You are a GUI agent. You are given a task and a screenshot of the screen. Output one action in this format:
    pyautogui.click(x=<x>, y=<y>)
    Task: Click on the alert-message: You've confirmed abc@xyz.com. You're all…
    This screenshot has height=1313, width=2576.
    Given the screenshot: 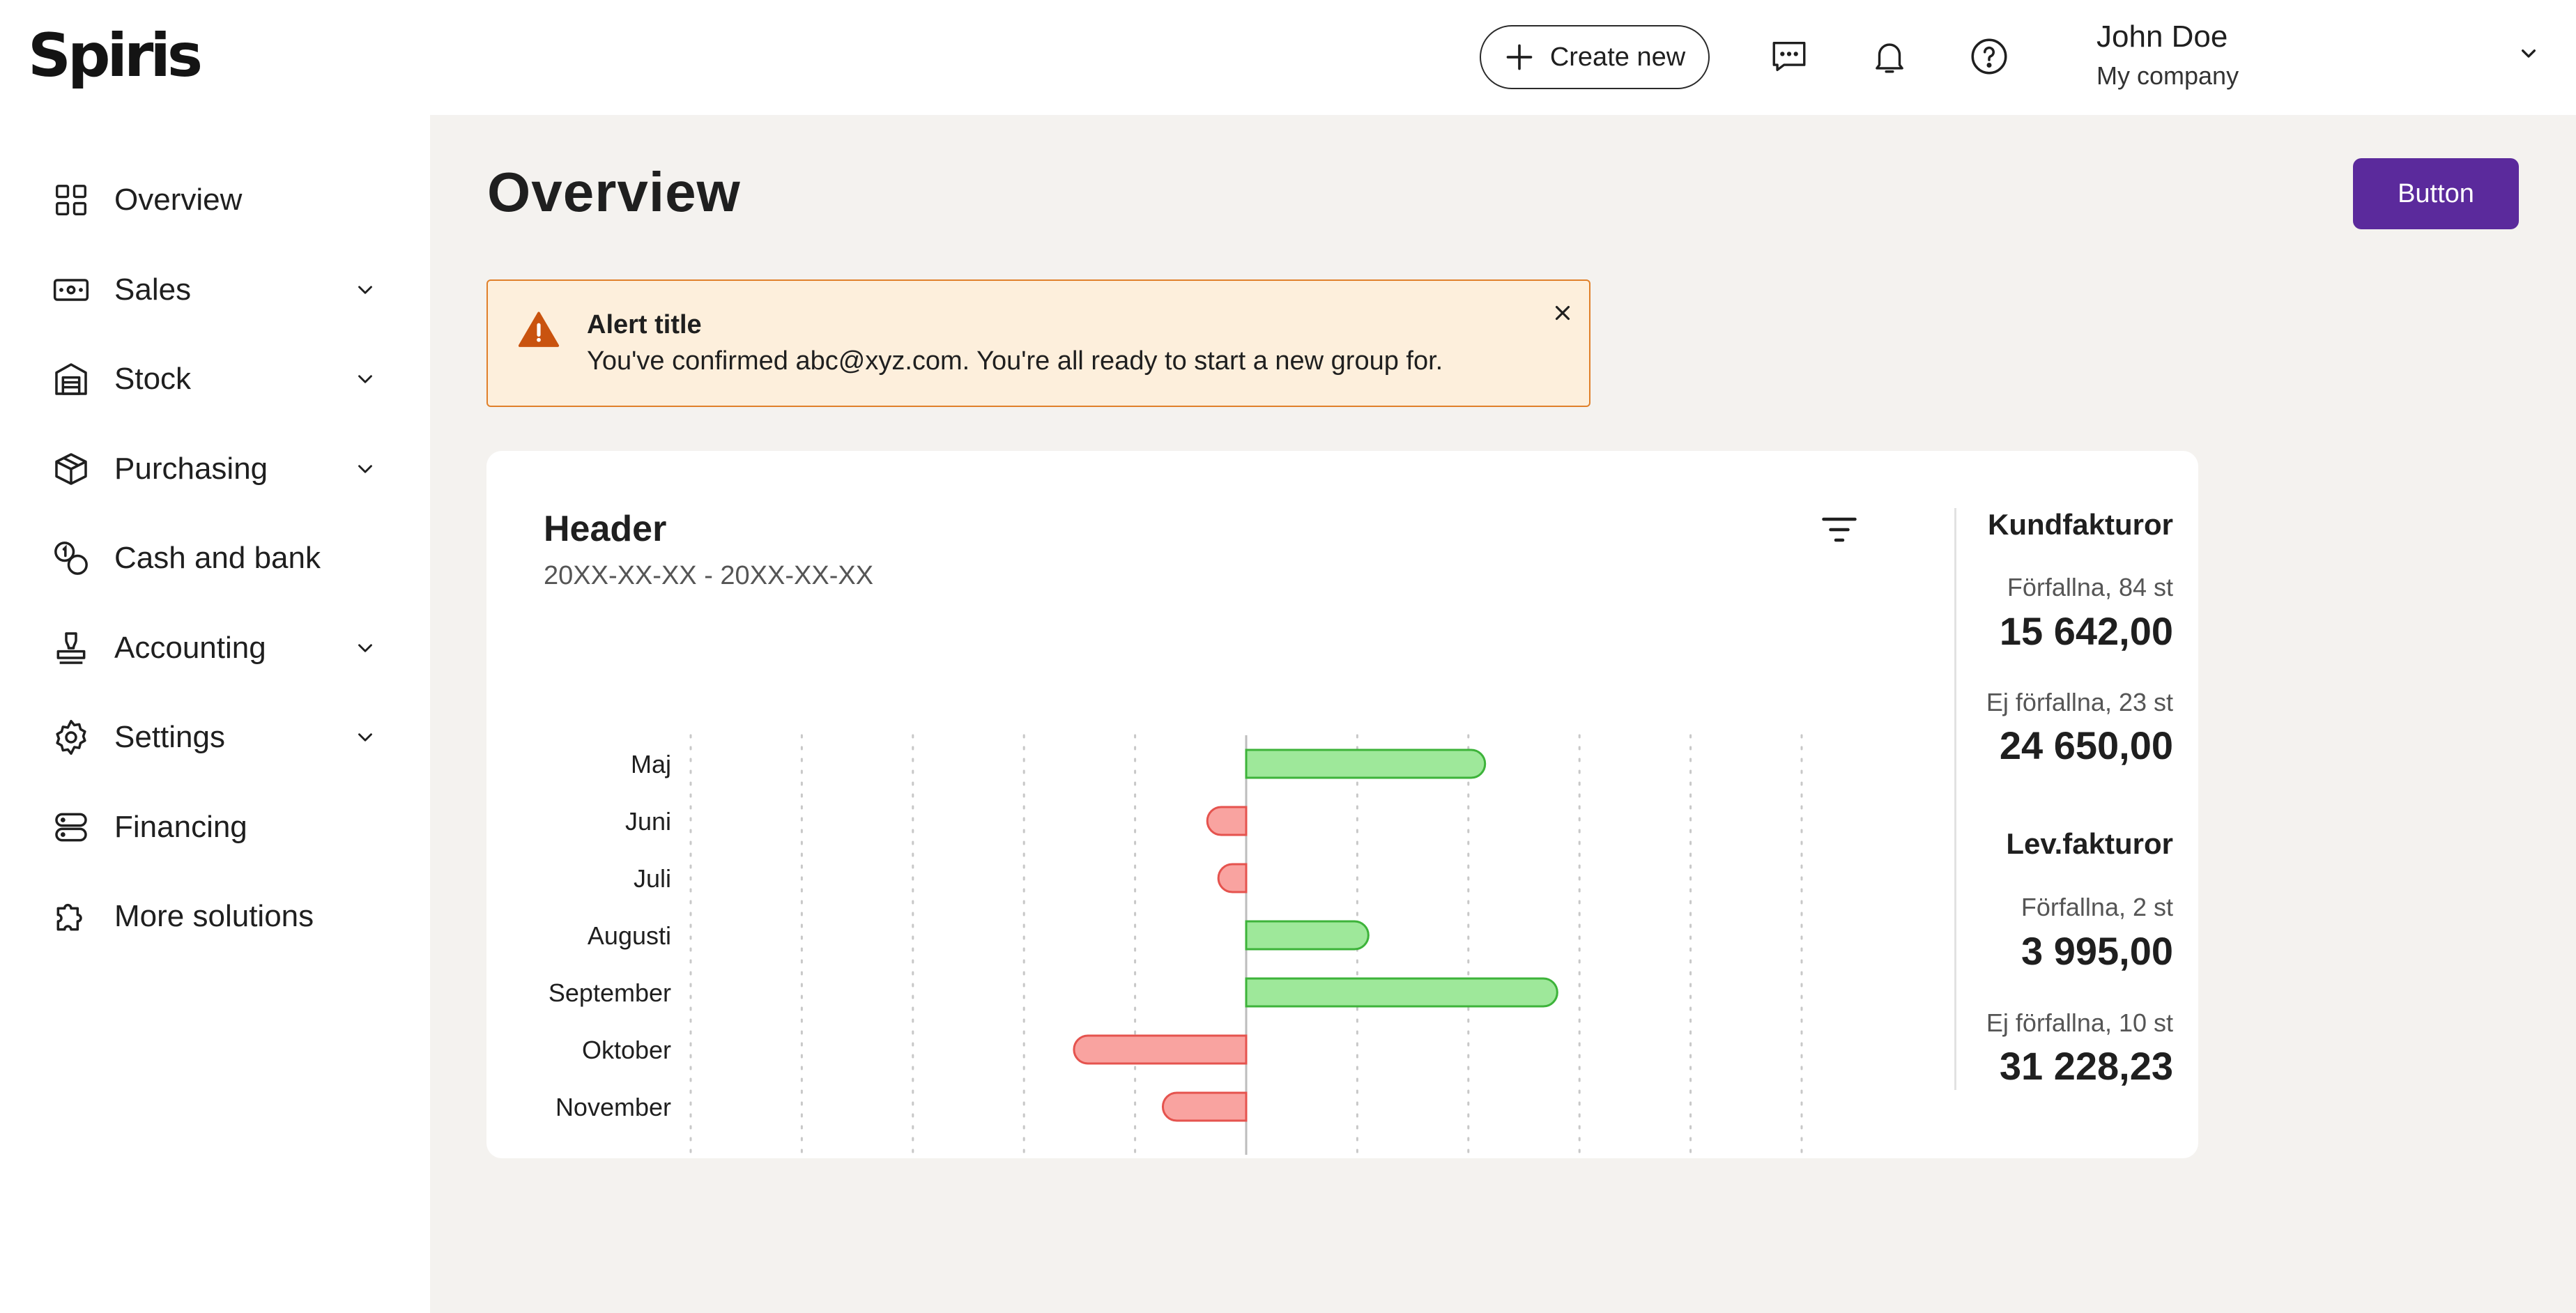 What is the action you would take?
    pyautogui.click(x=1015, y=361)
    